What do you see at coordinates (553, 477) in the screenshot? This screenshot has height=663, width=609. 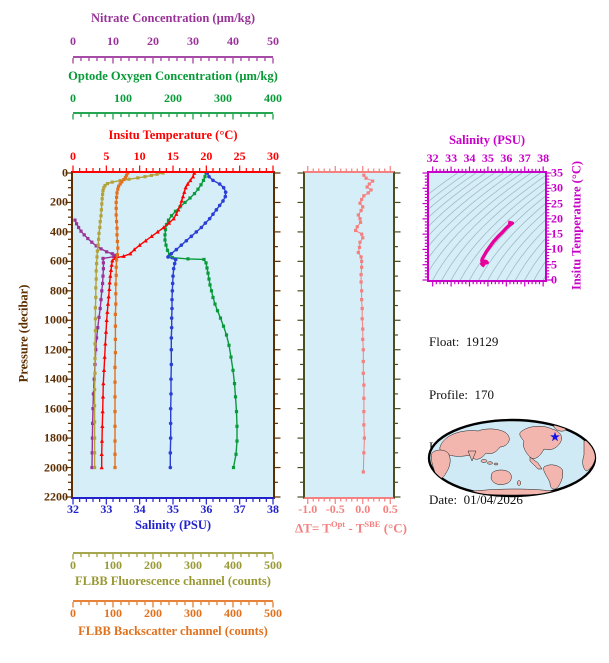 I see `map-land-south-america` at bounding box center [553, 477].